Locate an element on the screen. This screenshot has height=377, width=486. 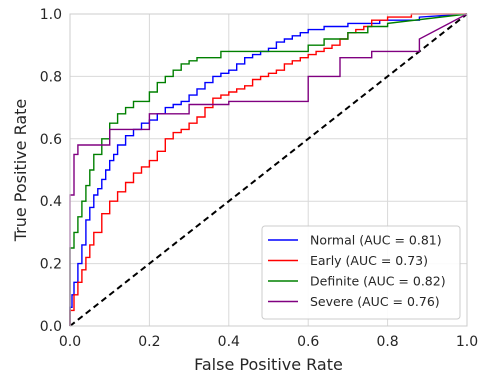
y-tick-label: 0.8 is located at coordinates (51, 77).